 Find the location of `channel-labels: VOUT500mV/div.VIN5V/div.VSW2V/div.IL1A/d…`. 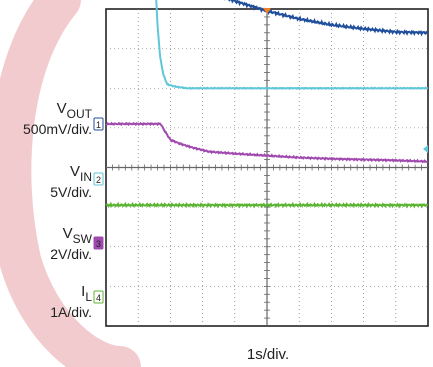

channel-labels: VOUT500mV/div.VIN5V/div.VSW2V/div.IL1A/d… is located at coordinates (58, 210).